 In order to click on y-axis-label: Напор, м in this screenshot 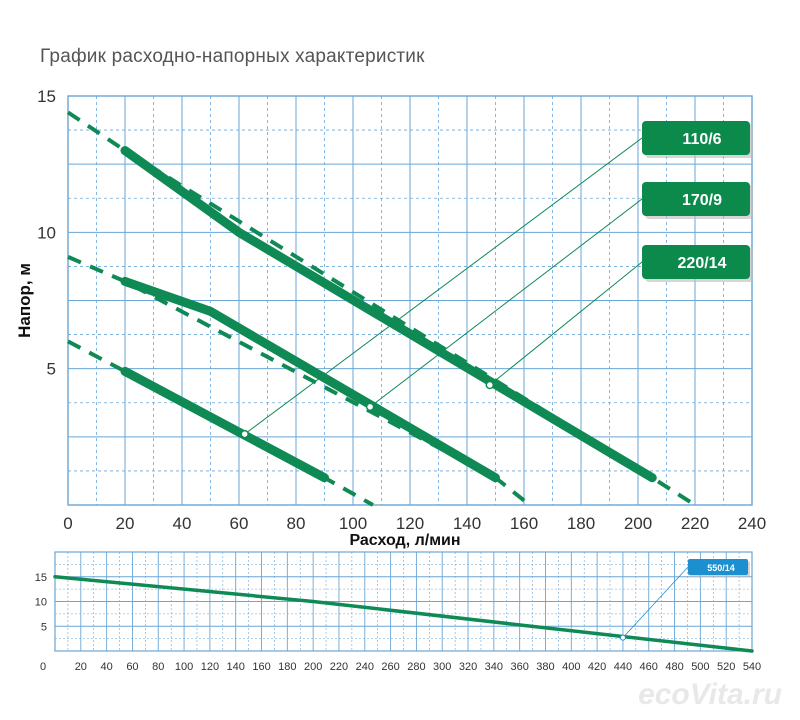, I will do `click(24, 300)`.